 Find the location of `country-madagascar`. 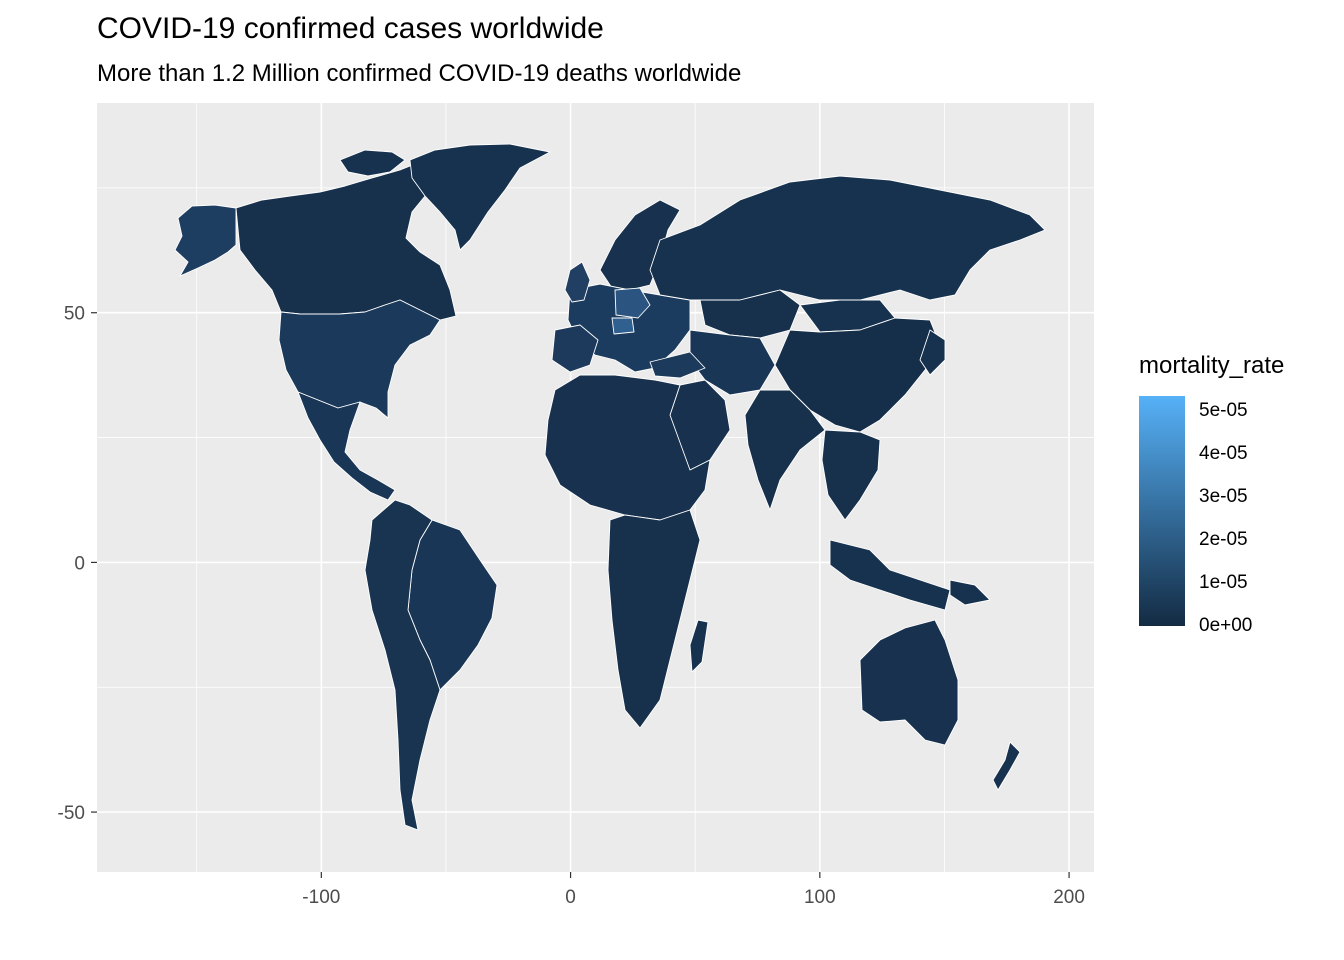

country-madagascar is located at coordinates (699, 646).